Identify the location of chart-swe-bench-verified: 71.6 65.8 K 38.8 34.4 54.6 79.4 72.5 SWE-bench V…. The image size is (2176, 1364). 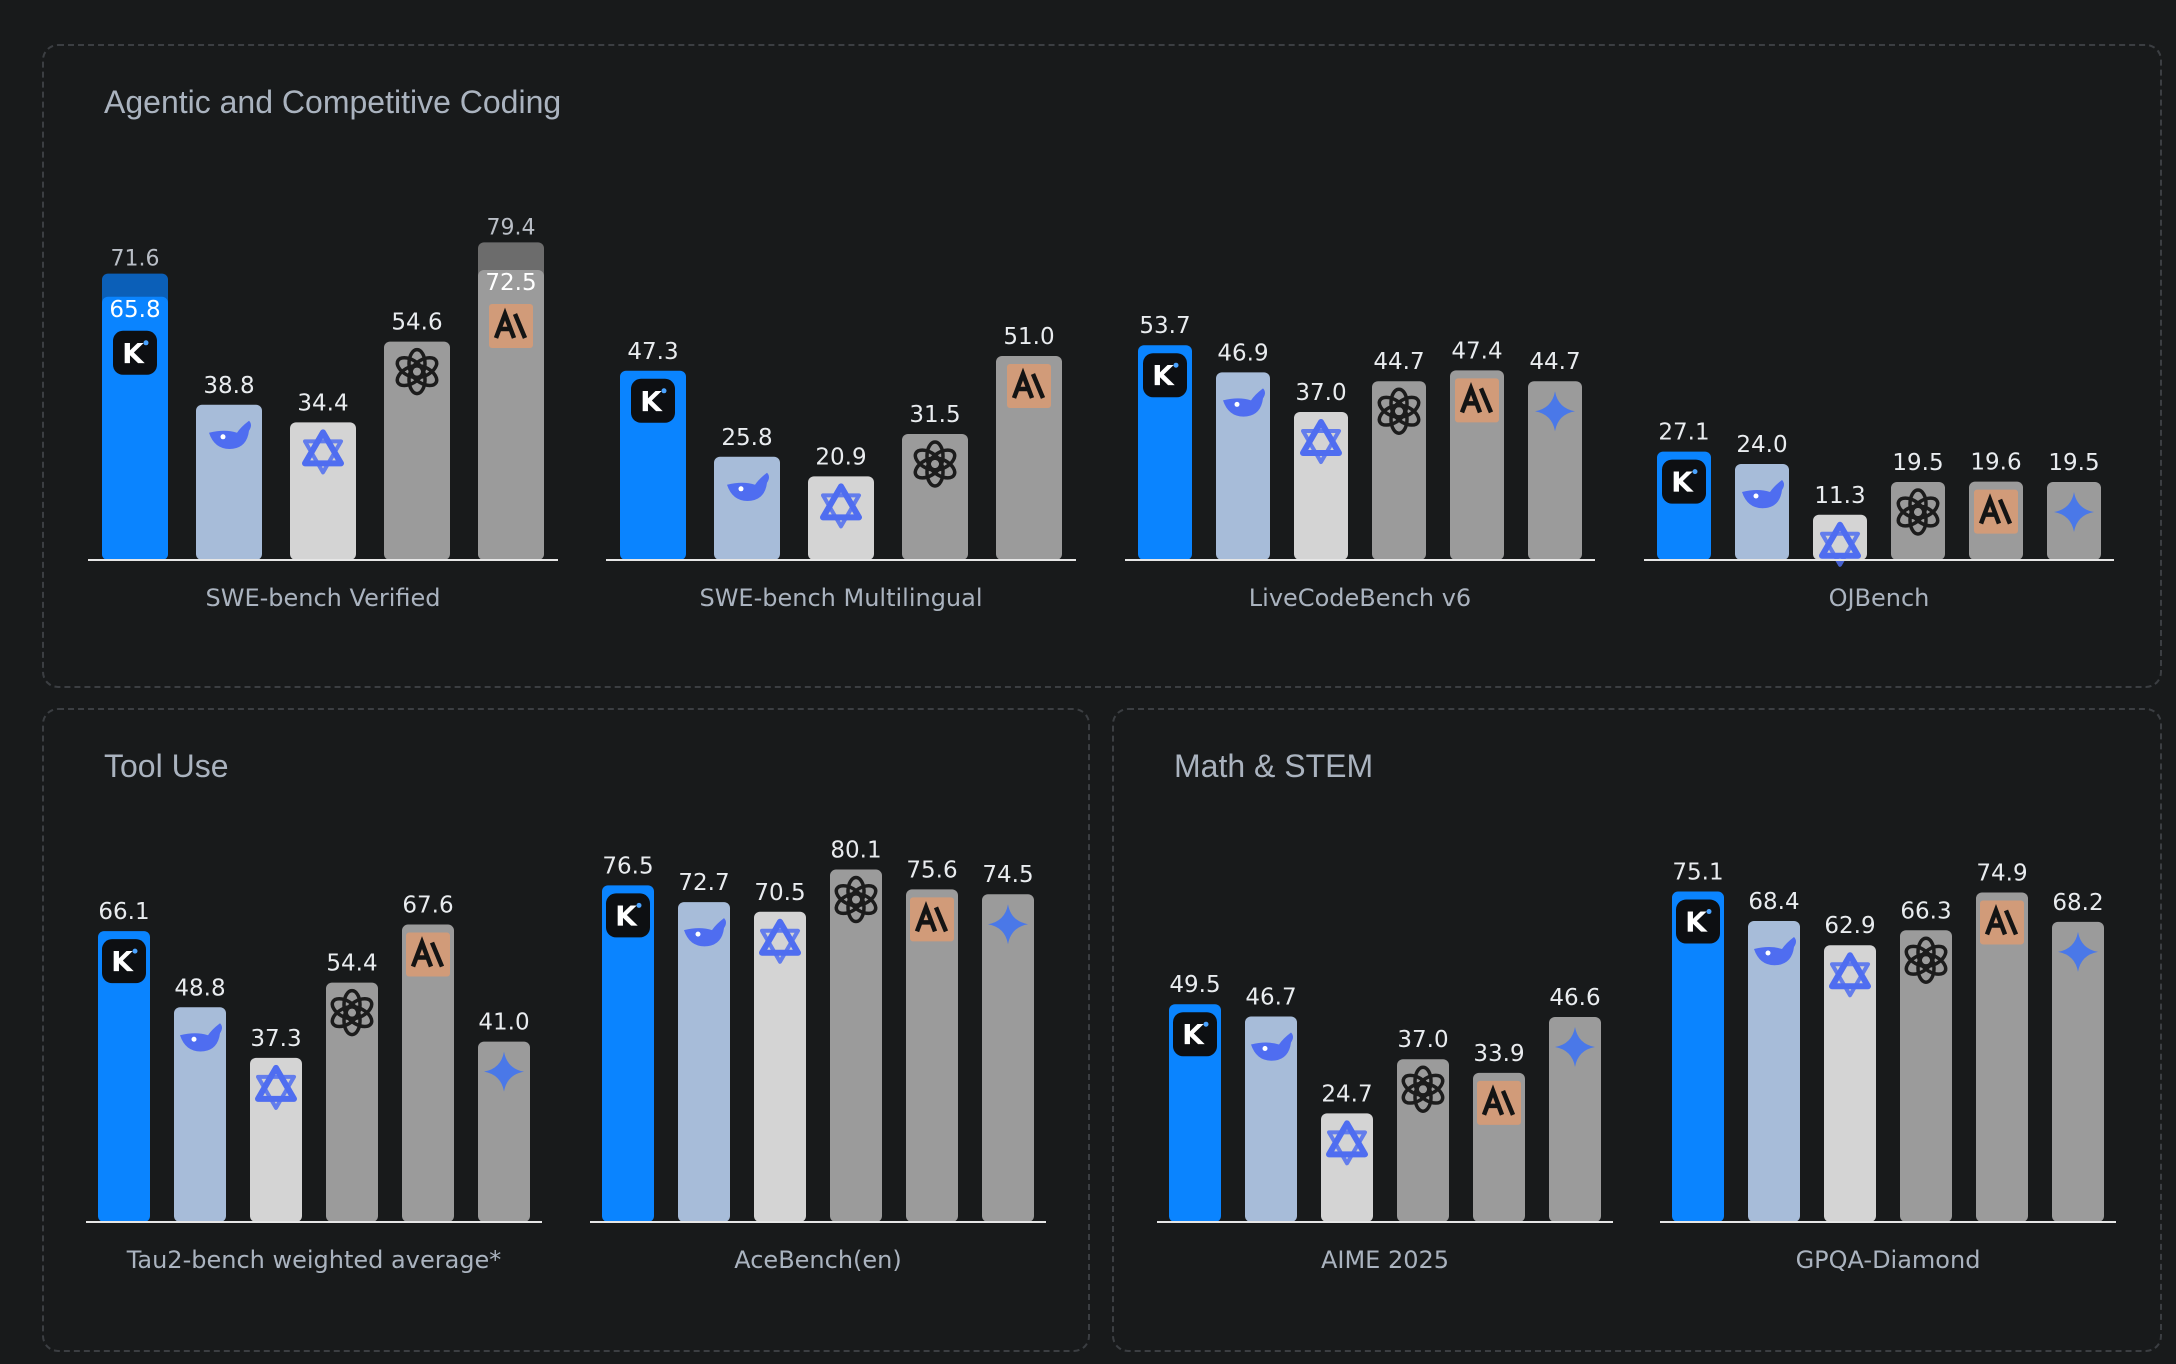
(323, 413).